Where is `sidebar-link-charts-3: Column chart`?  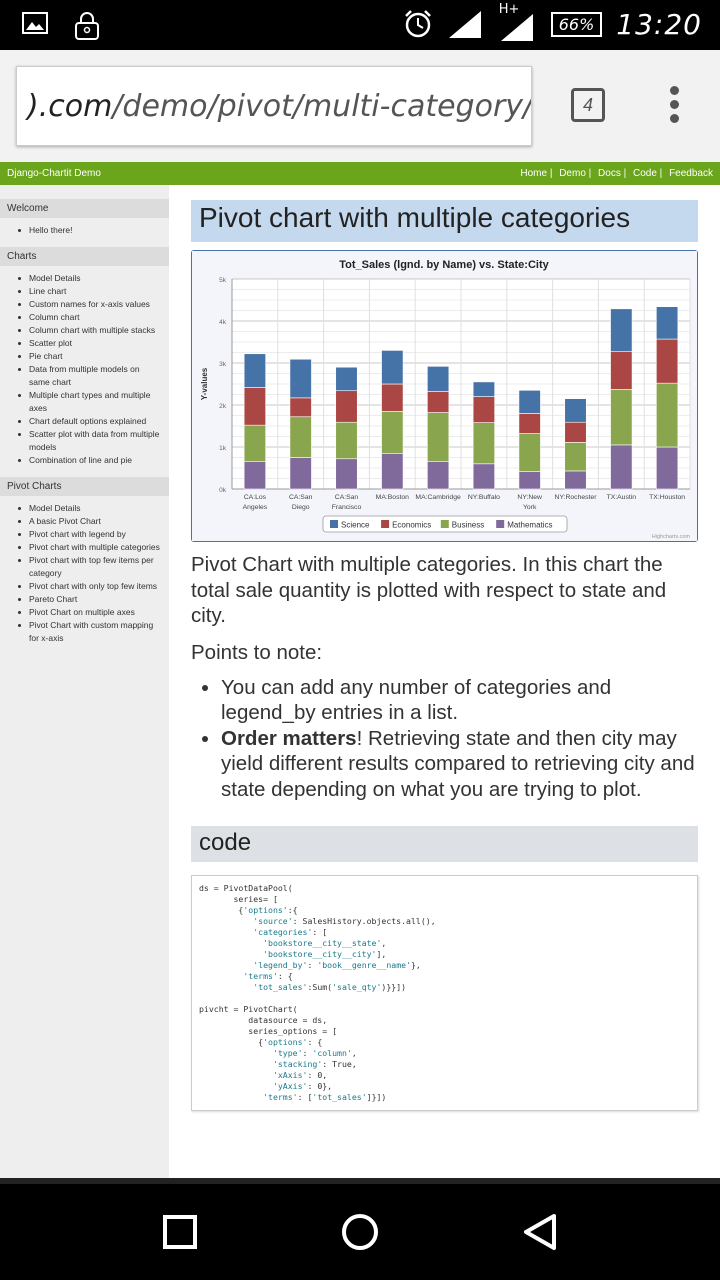 sidebar-link-charts-3: Column chart is located at coordinates (93, 317).